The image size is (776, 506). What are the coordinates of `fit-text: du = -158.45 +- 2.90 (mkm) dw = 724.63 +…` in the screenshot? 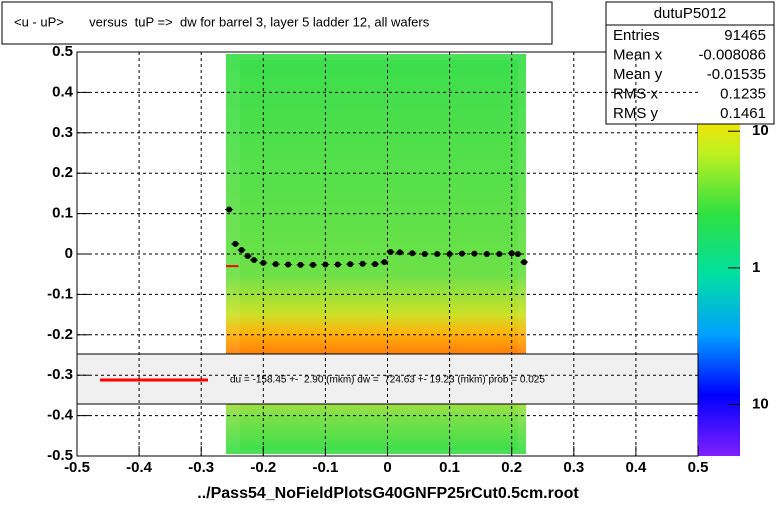 It's located at (387, 380).